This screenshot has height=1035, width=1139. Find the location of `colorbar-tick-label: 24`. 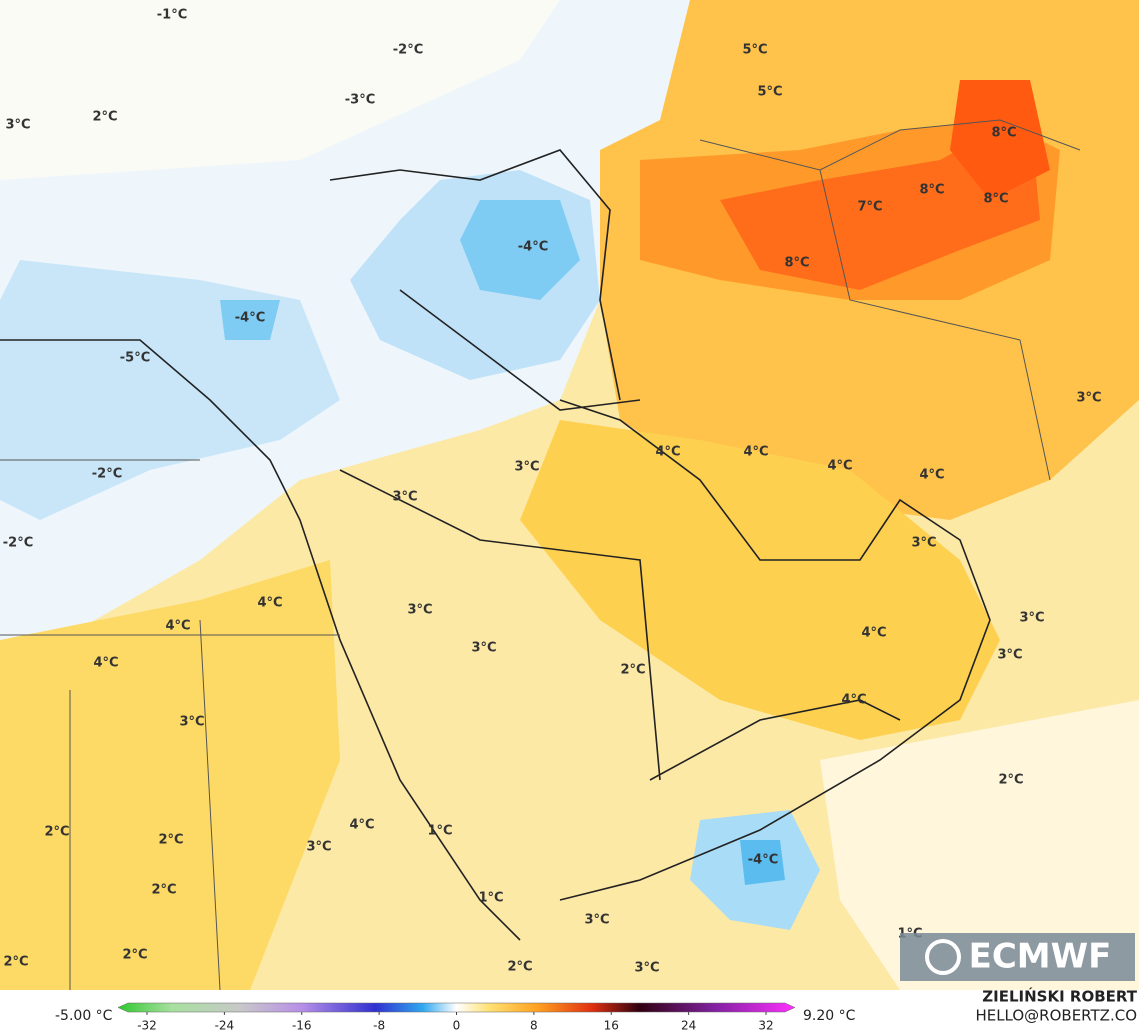

colorbar-tick-label: 24 is located at coordinates (688, 1026).